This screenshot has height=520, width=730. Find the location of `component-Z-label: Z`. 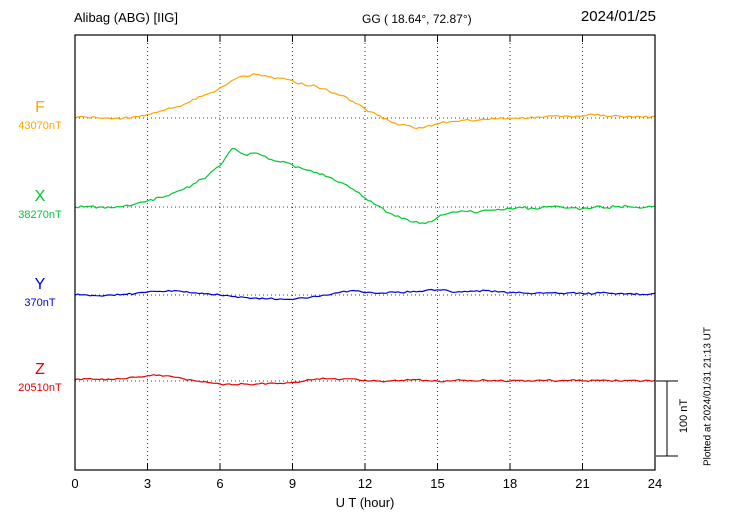

component-Z-label: Z is located at coordinates (40, 369).